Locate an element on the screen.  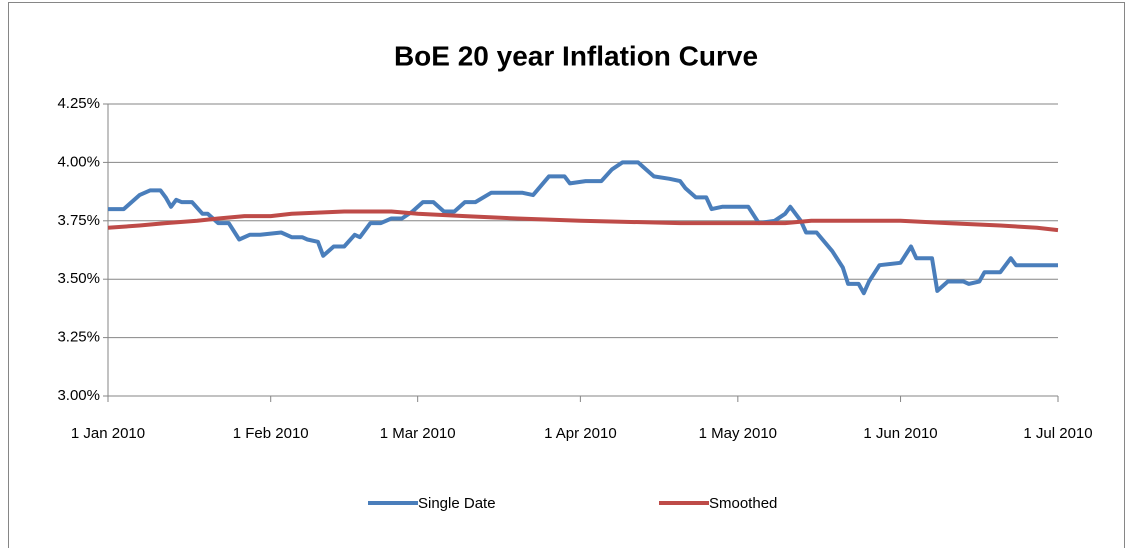
data-line is located at coordinates (583, 221).